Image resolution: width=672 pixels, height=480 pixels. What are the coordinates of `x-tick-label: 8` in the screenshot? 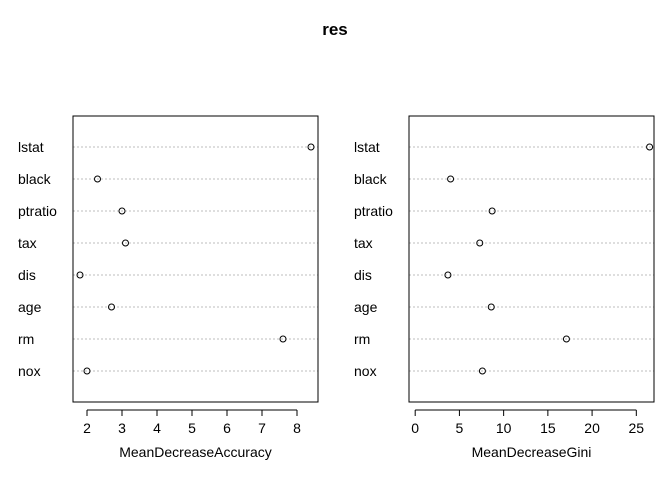 It's located at (297, 428).